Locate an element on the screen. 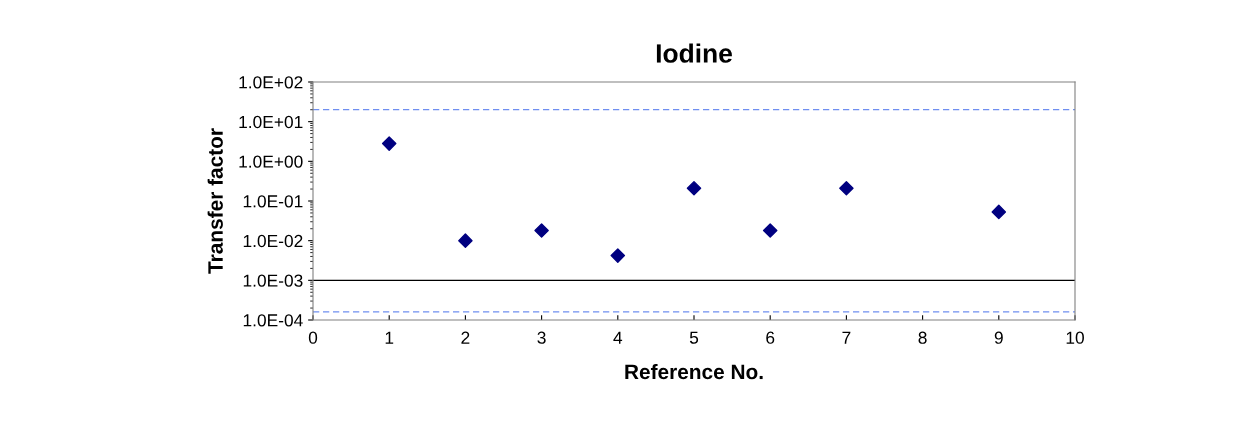  x-axis-title: Reference No. is located at coordinates (694, 371).